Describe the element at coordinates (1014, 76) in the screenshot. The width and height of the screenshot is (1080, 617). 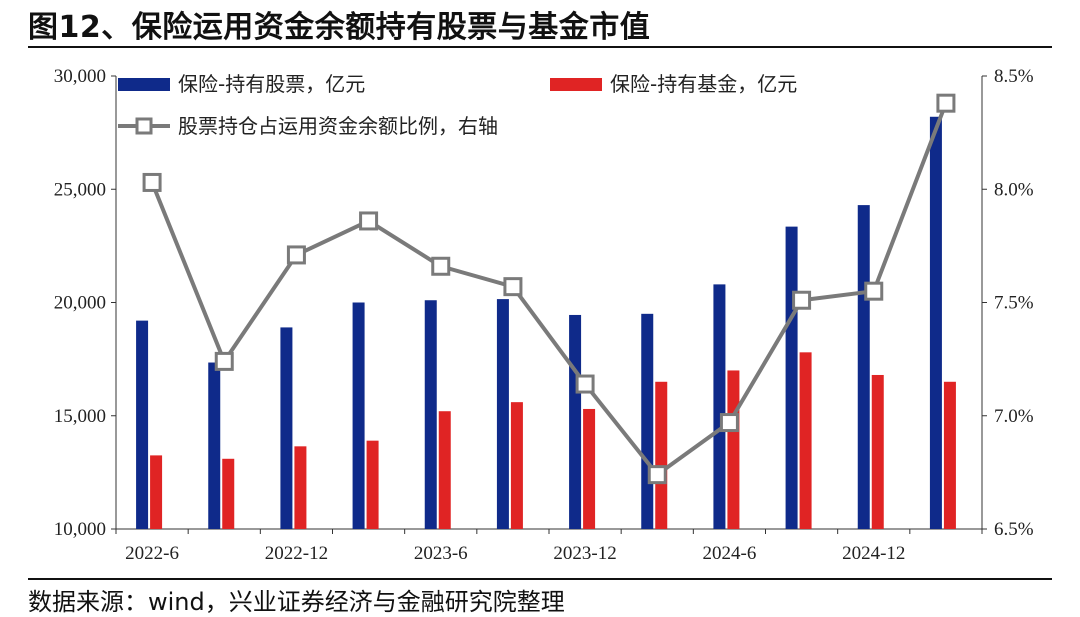
I see `right-tick-label: 8.5%` at that location.